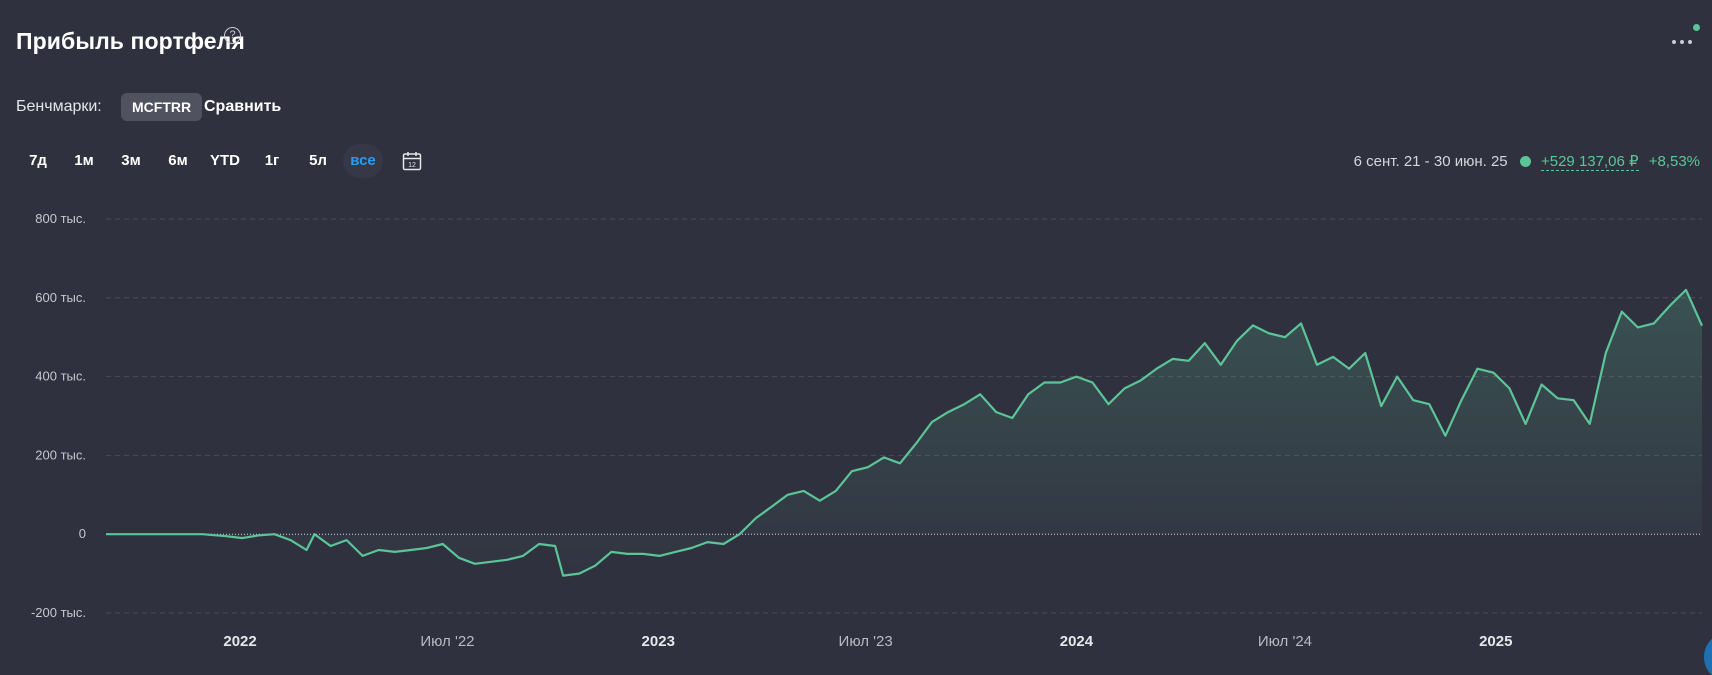  I want to click on calendar-icon: 12, so click(412, 161).